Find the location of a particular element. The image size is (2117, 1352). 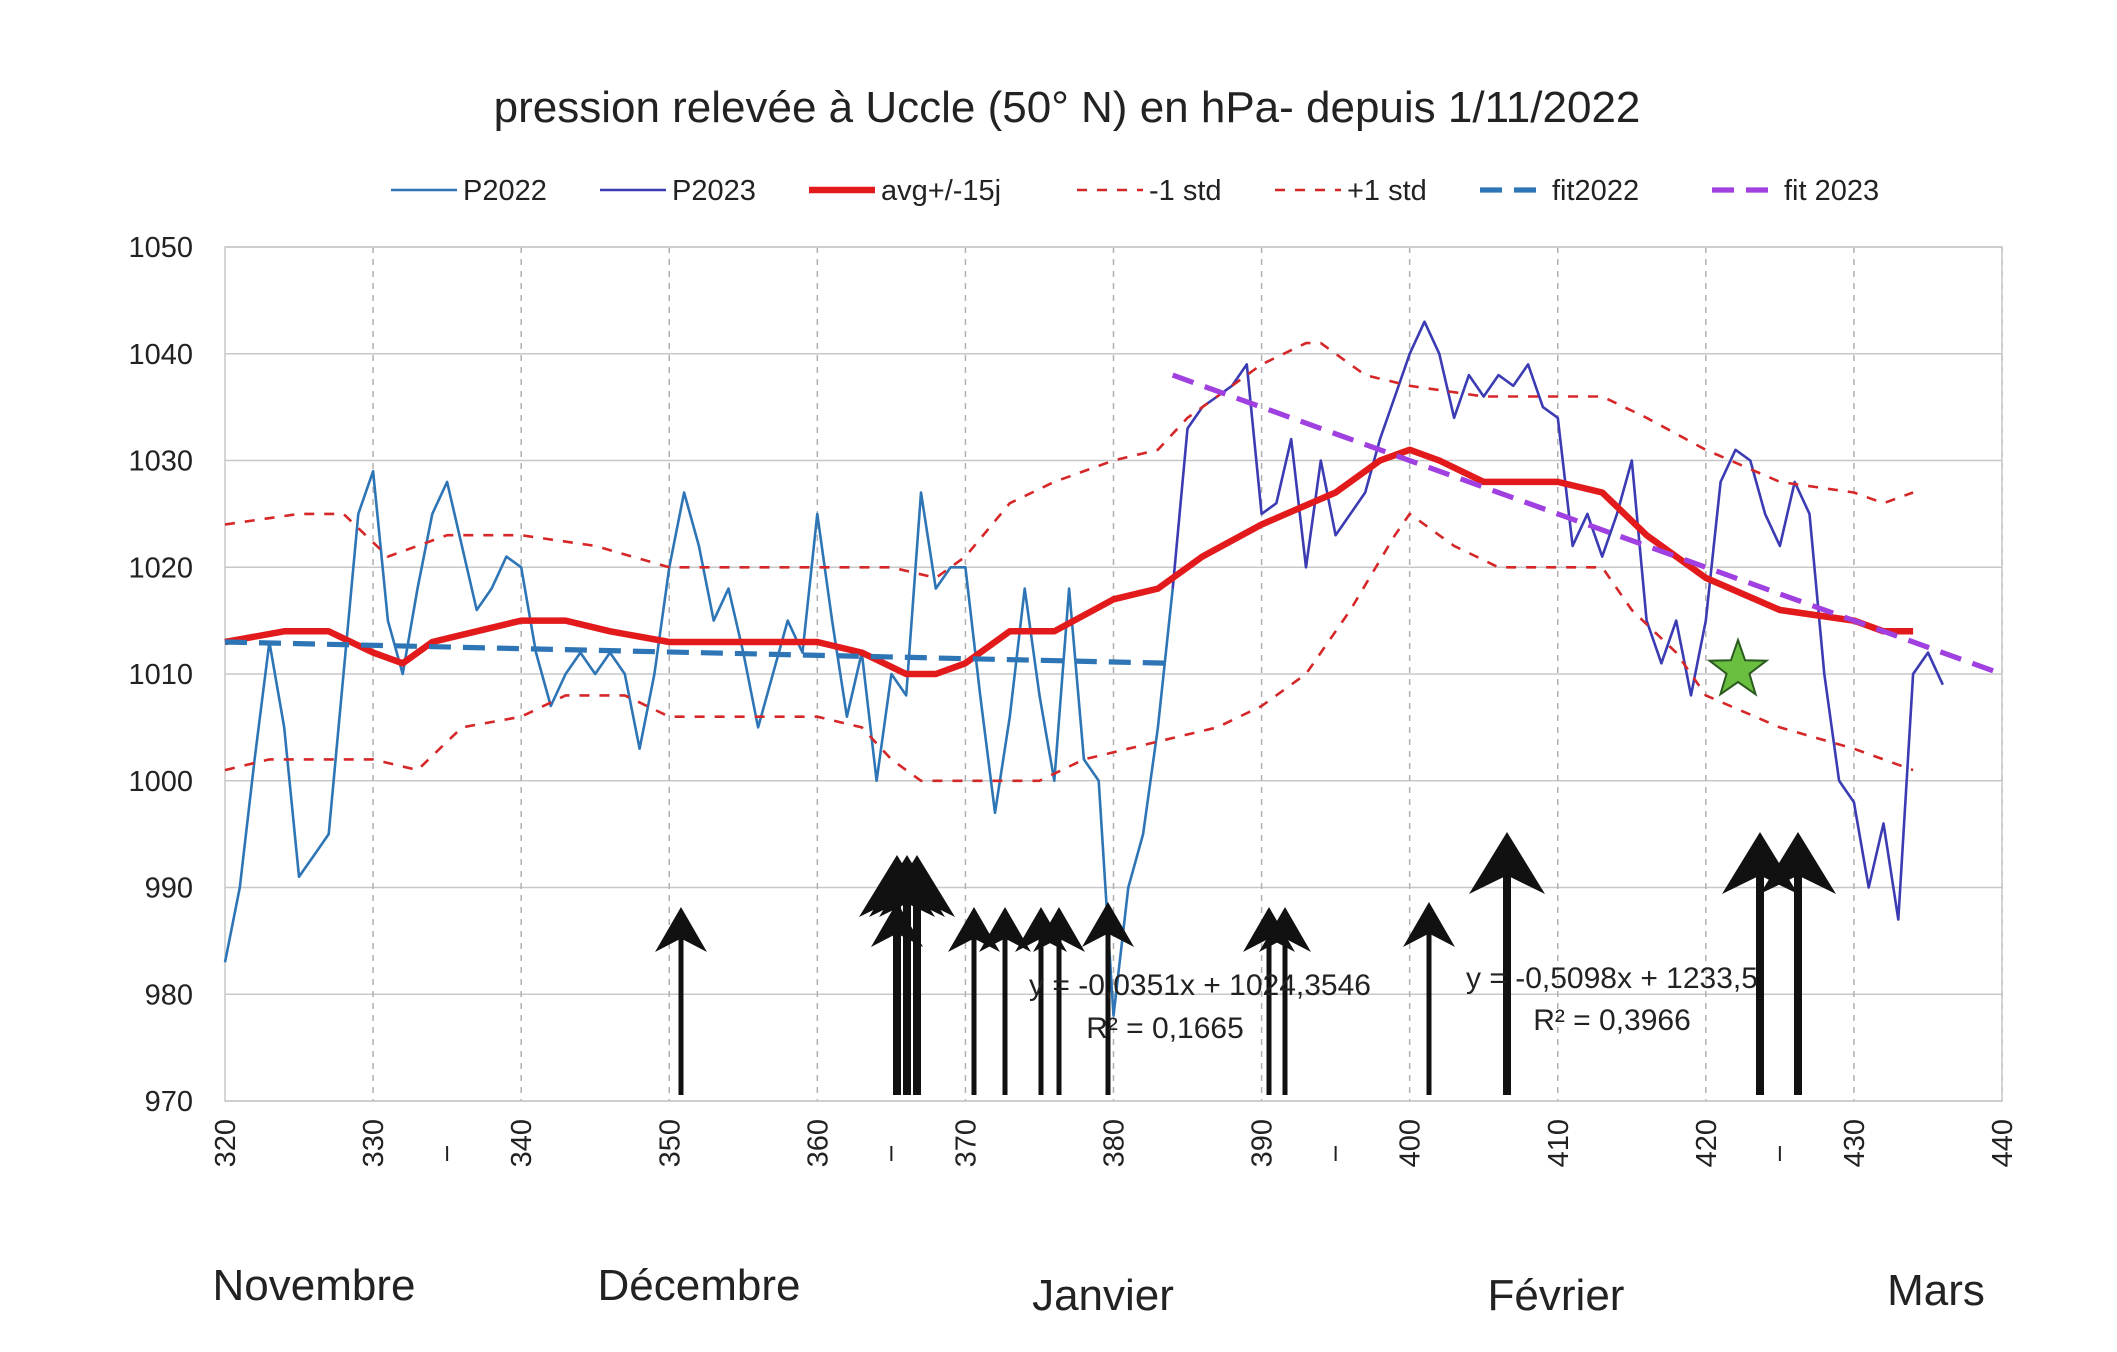

legend-label: P2022 is located at coordinates (505, 191).